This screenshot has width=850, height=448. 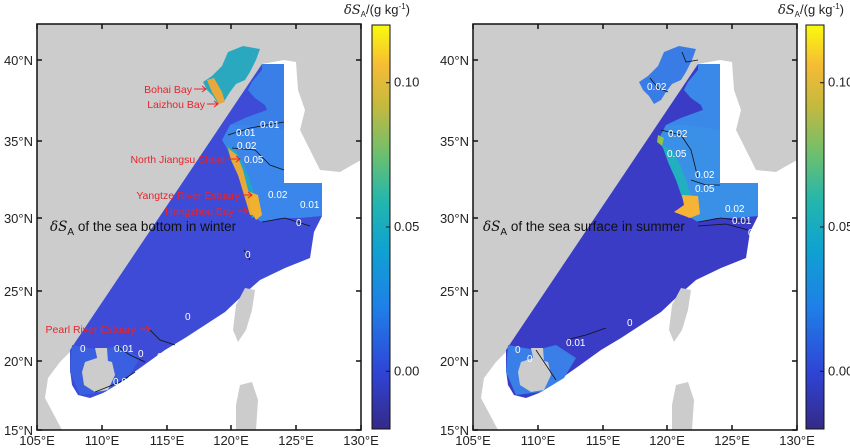 What do you see at coordinates (143, 228) in the screenshot?
I see `map-title: δSA of the sea bottom in winter` at bounding box center [143, 228].